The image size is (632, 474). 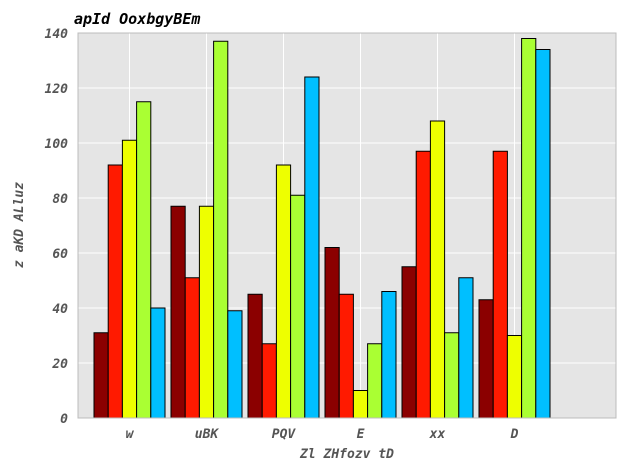 What do you see at coordinates (57, 89) in the screenshot?
I see `y-tick-label: 120` at bounding box center [57, 89].